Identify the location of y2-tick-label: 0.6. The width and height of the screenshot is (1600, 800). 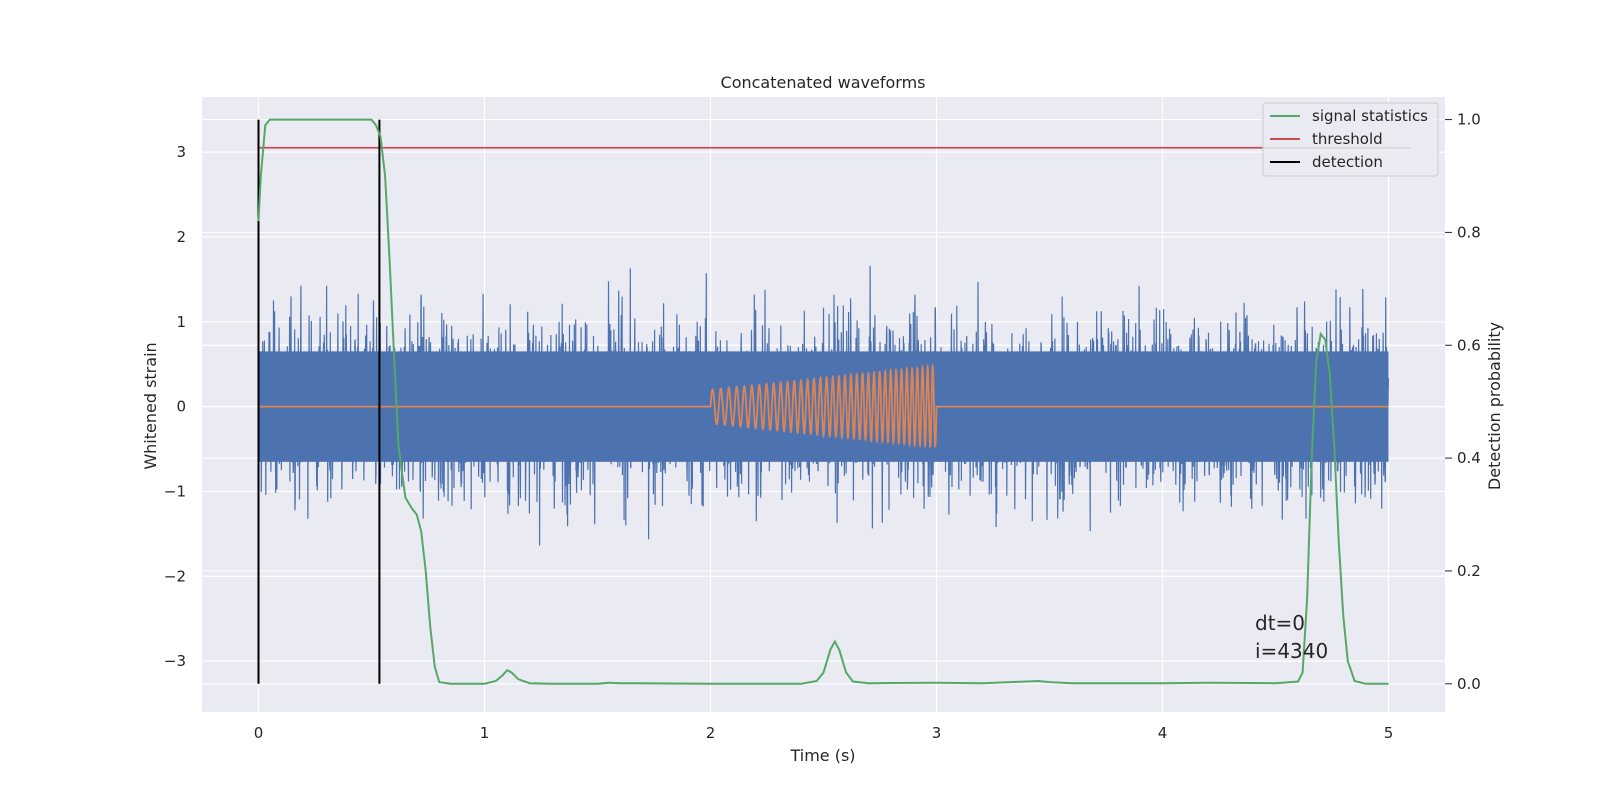
(1469, 345).